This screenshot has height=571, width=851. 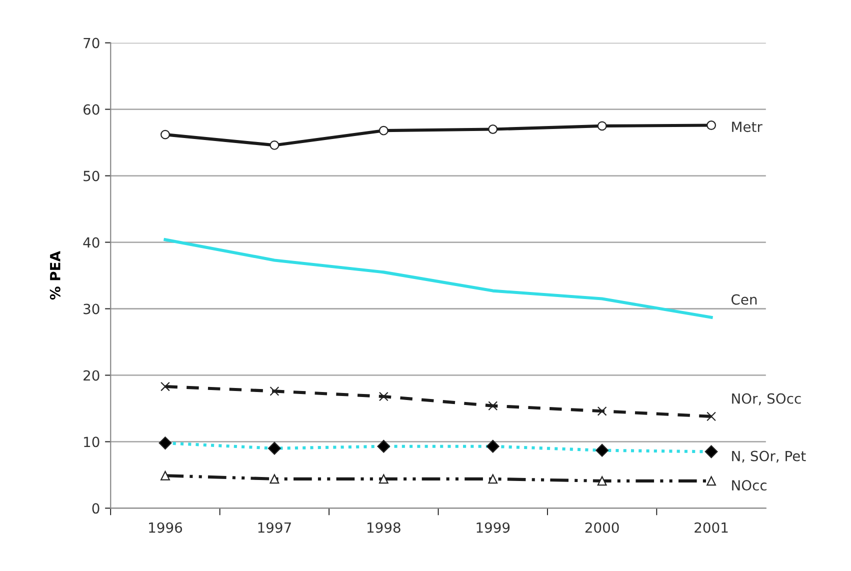 I want to click on y-tick-label: 50, so click(x=92, y=176).